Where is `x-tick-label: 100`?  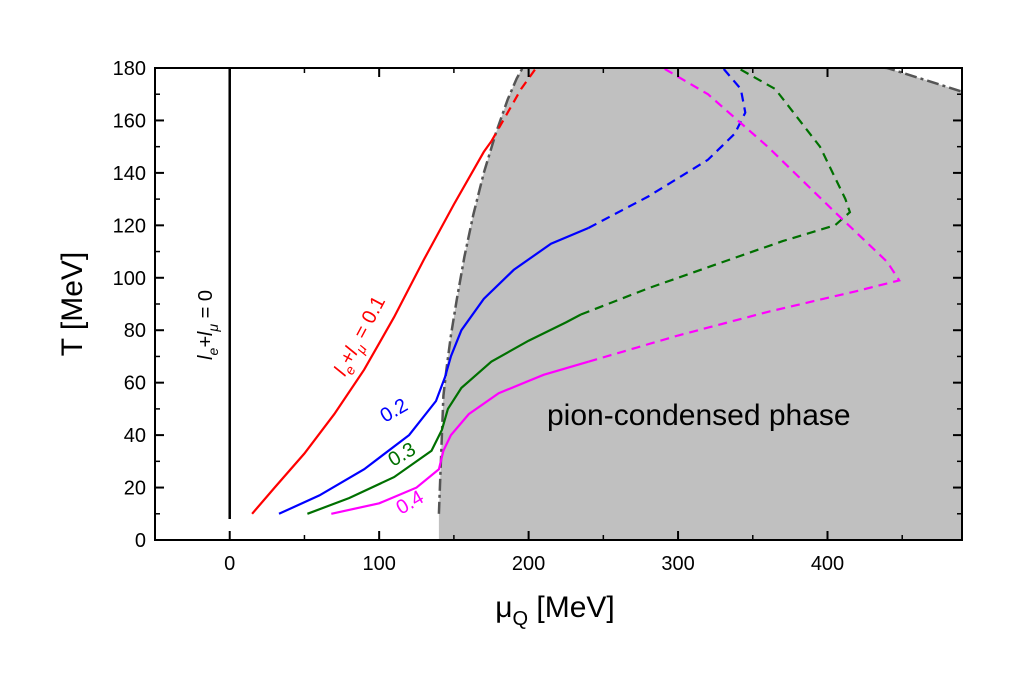 x-tick-label: 100 is located at coordinates (378, 564).